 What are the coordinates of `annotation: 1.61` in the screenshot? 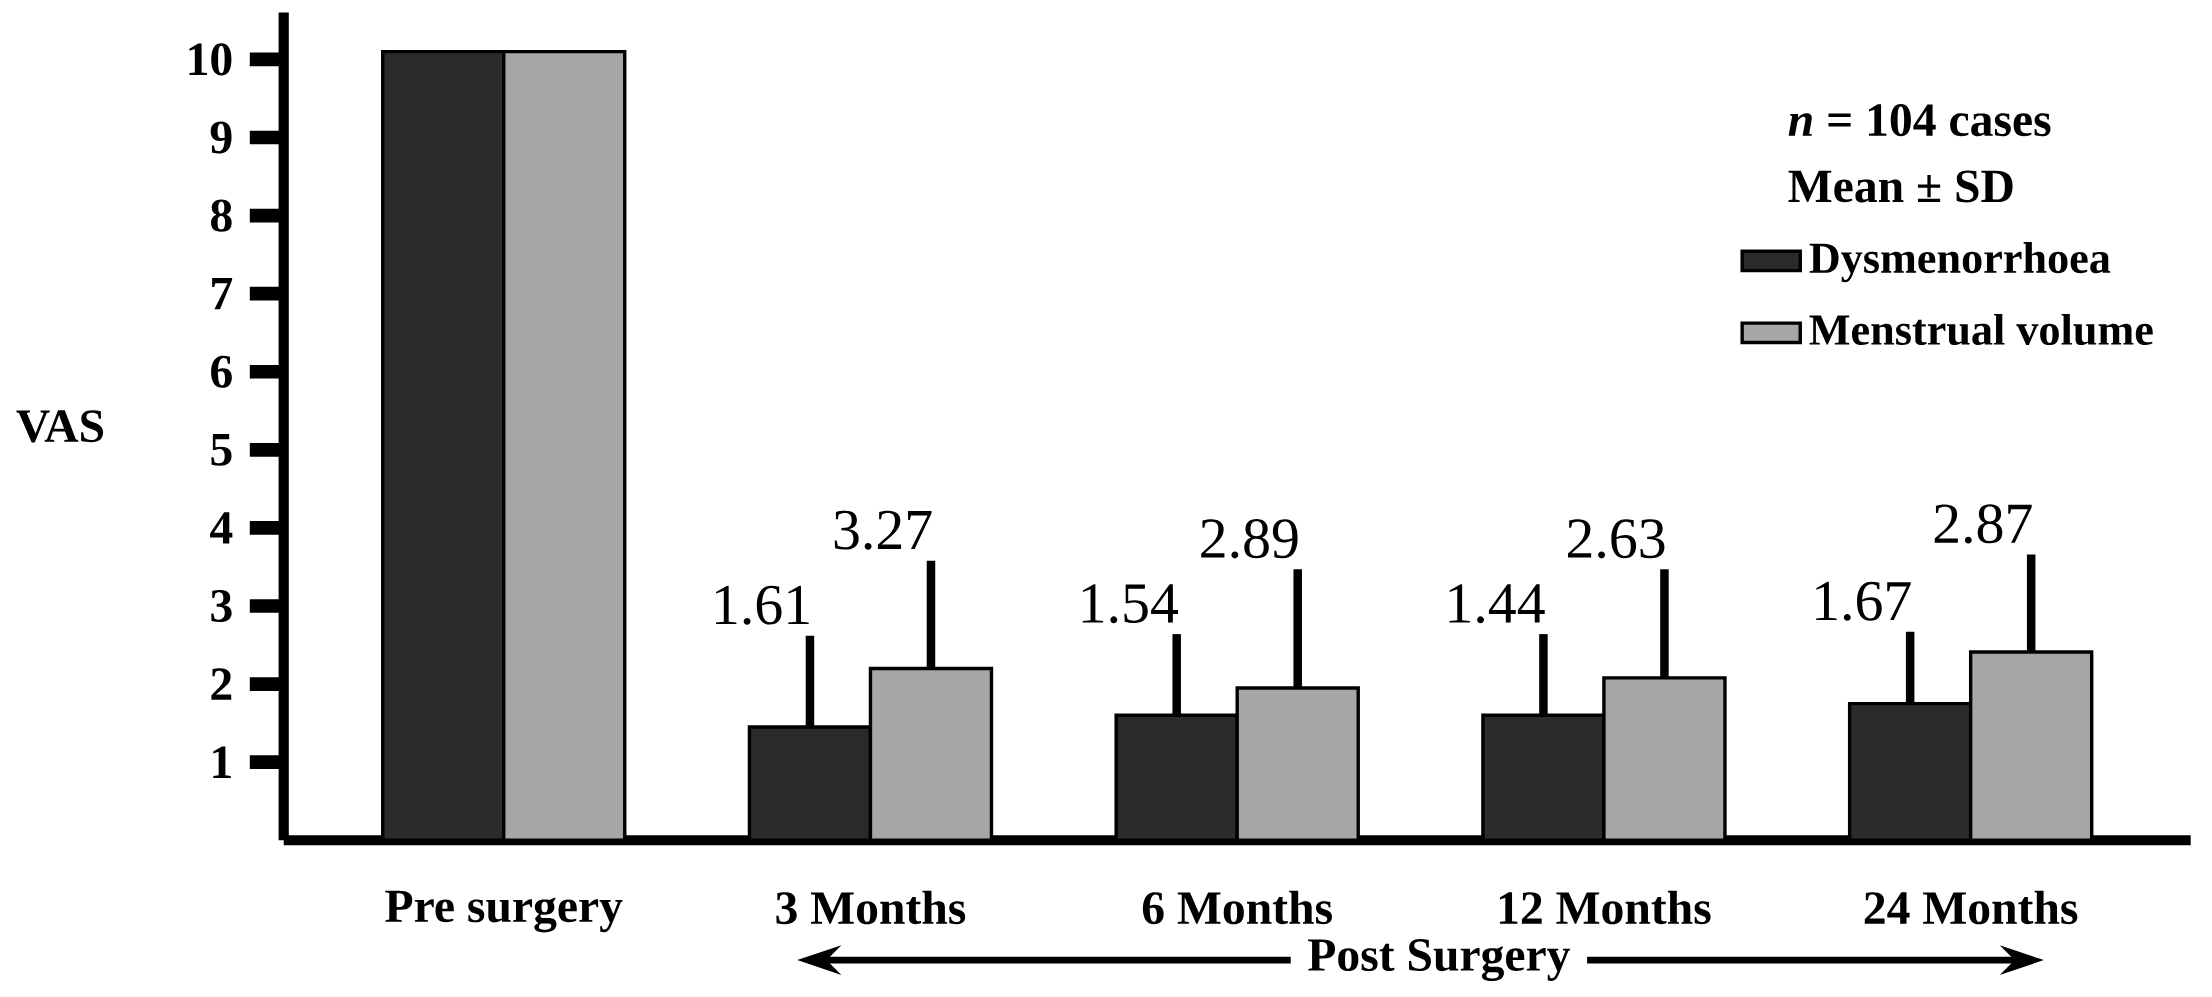 It's located at (762, 605).